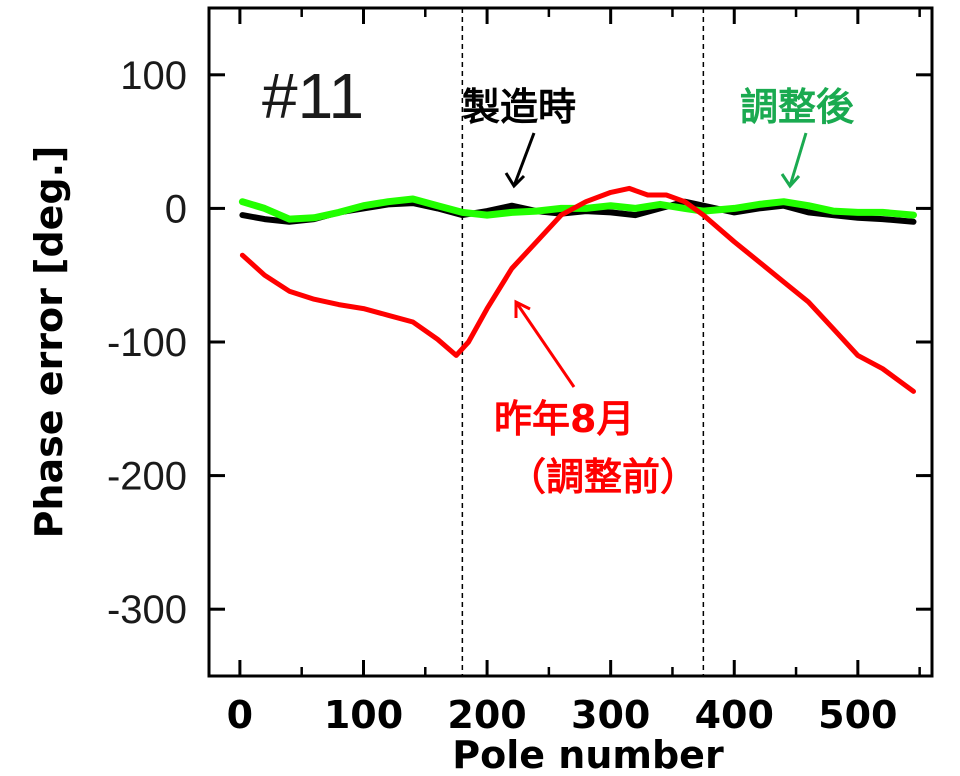 The image size is (960, 776). What do you see at coordinates (147, 477) in the screenshot?
I see `y-tick-label: -200` at bounding box center [147, 477].